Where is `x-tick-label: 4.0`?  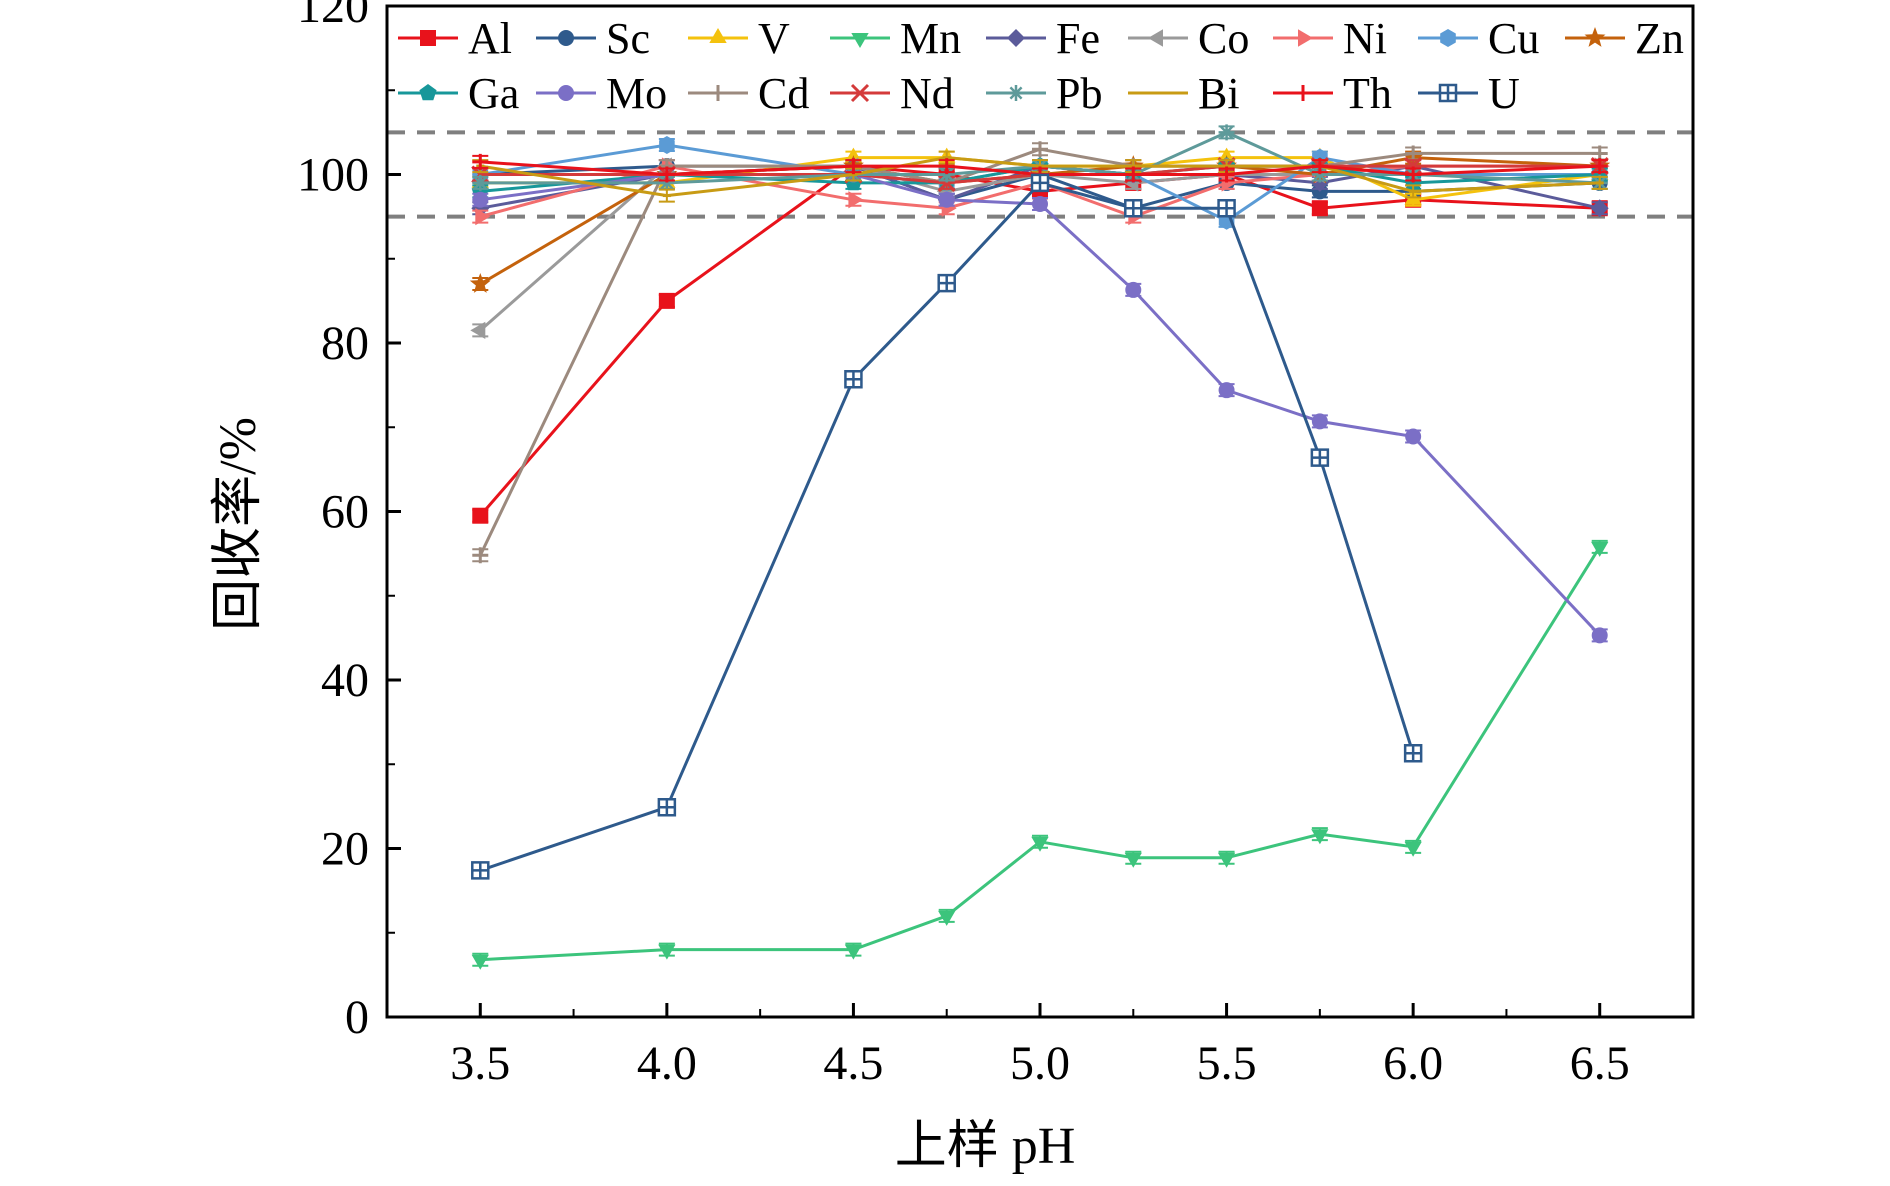
x-tick-label: 4.0 is located at coordinates (667, 1063).